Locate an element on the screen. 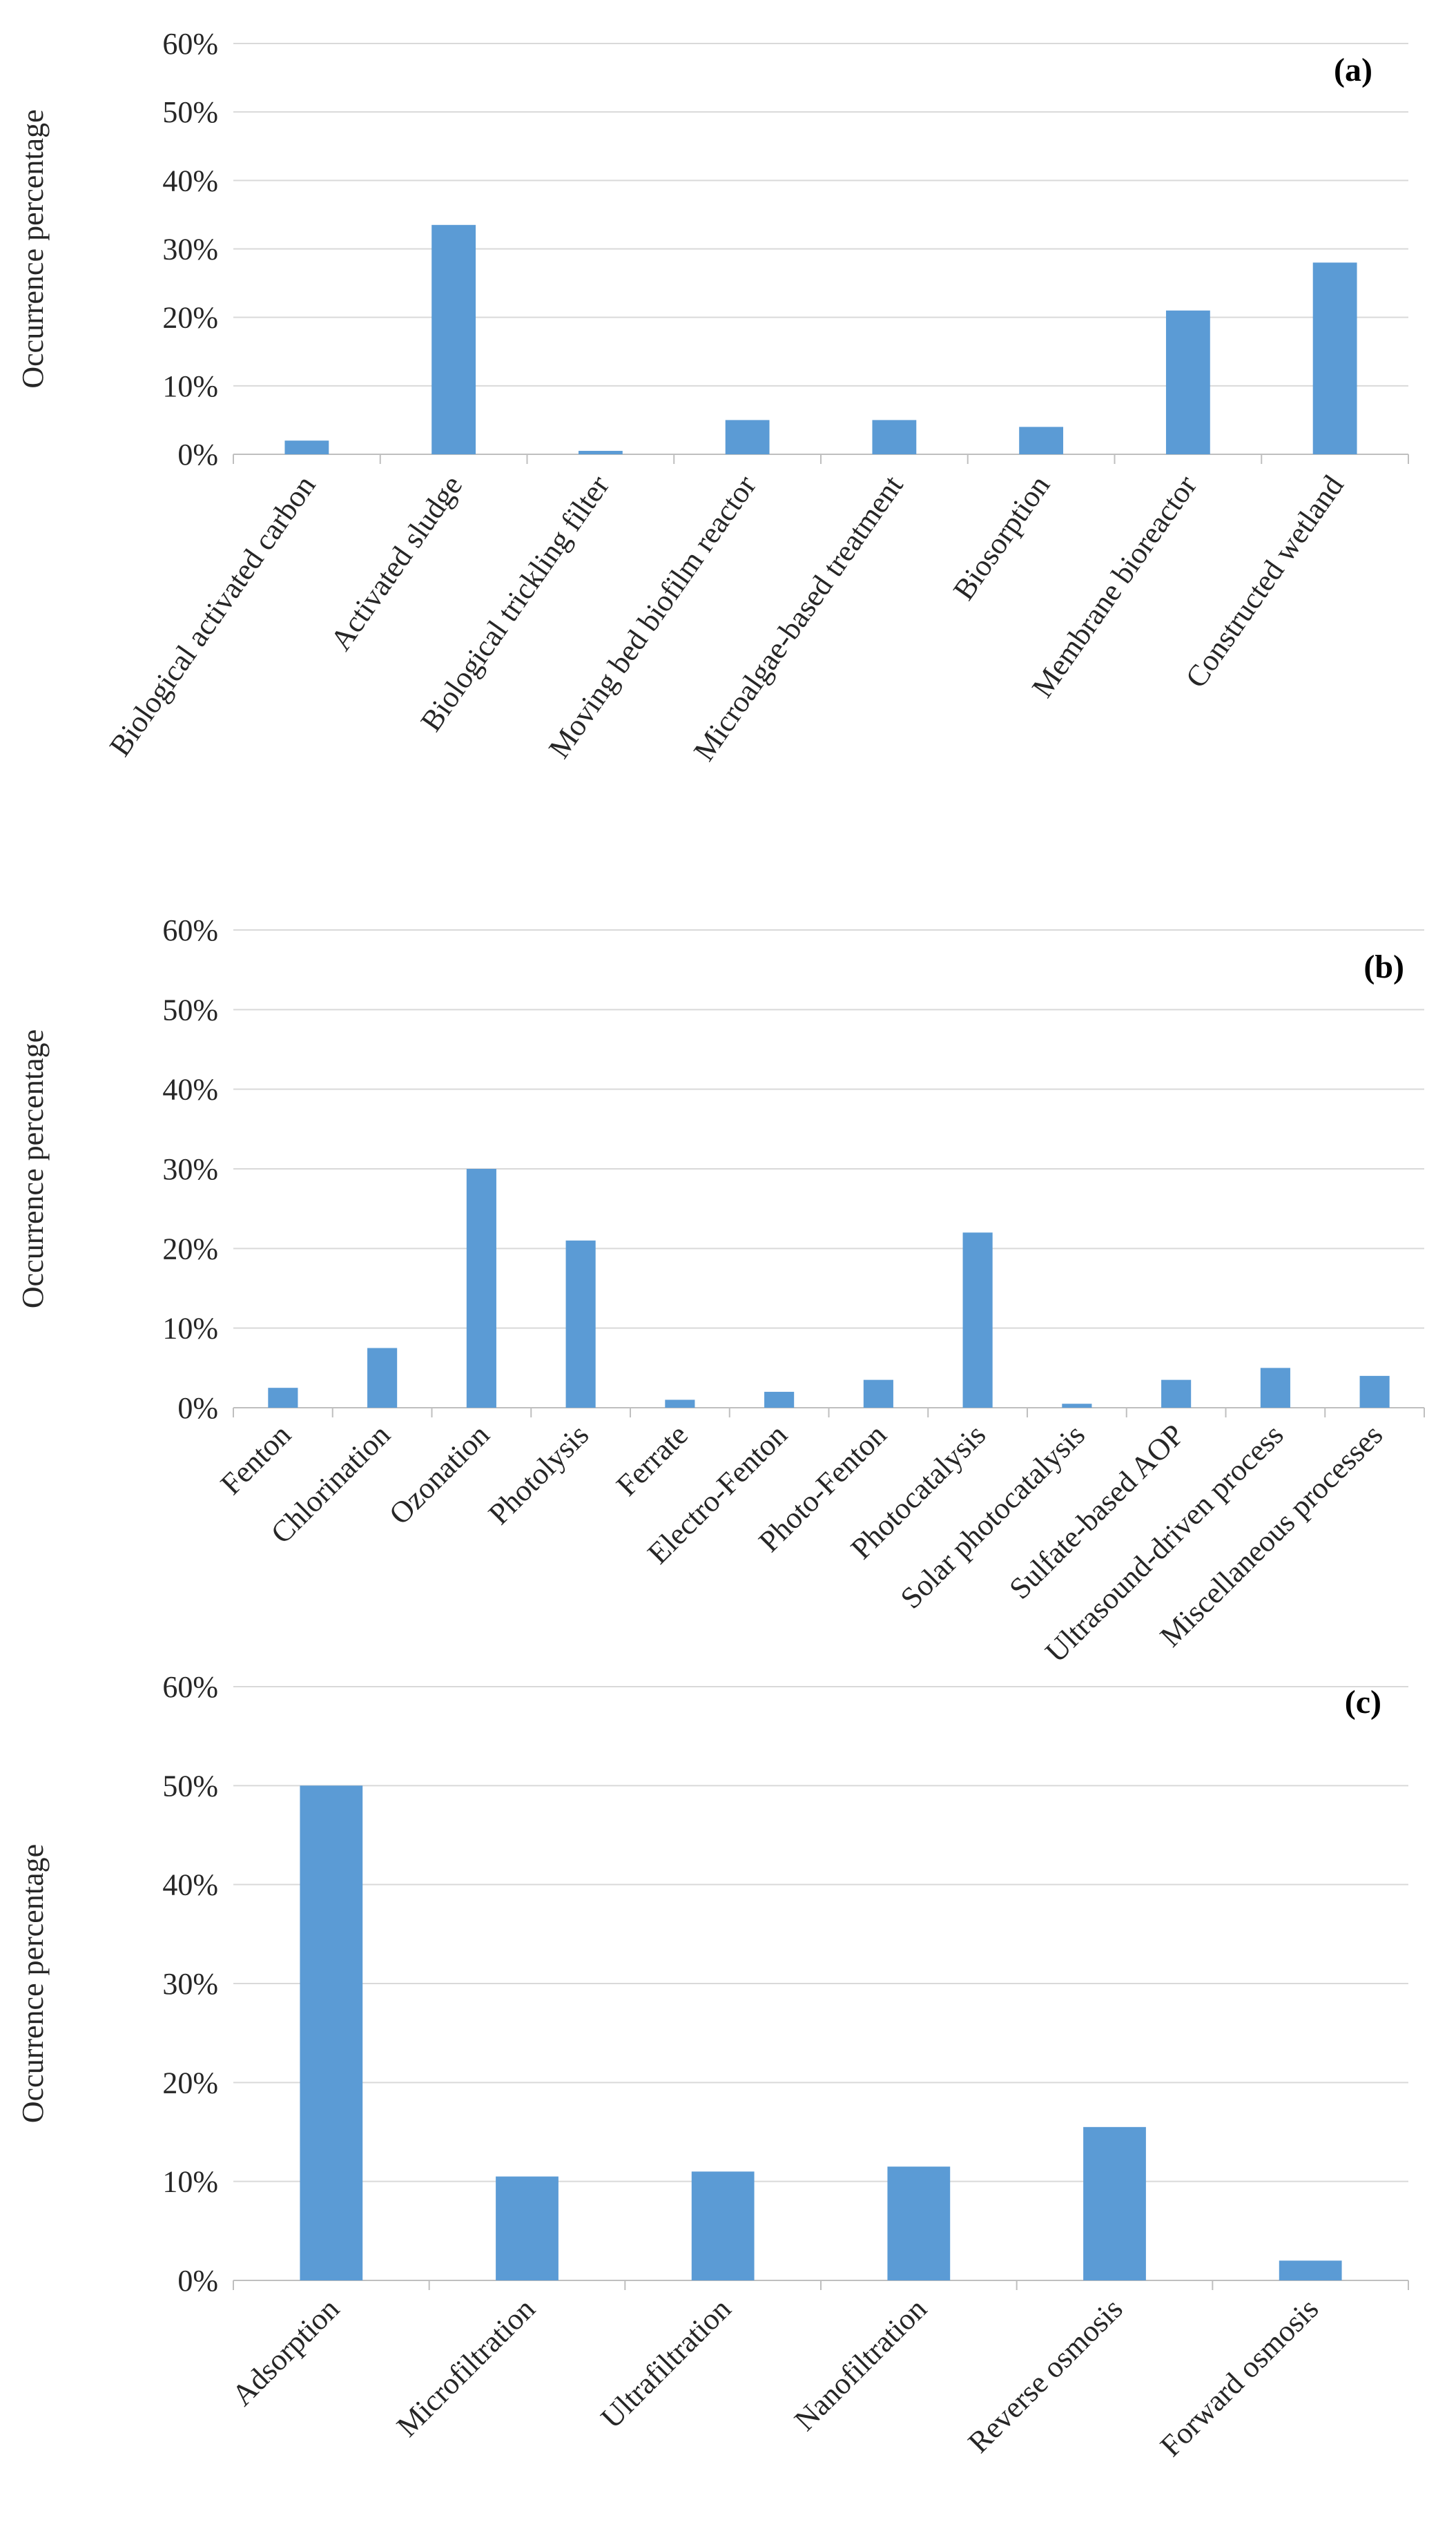 The width and height of the screenshot is (1456, 2540). ytick-label-a-5: 50% is located at coordinates (190, 112).